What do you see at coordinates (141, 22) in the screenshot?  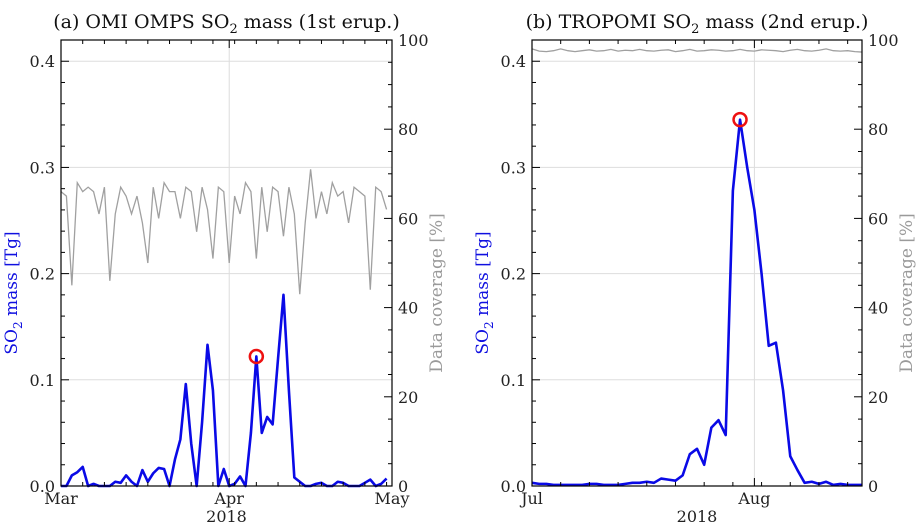 I see `chart-title-main: (a) OMI OMPS SO` at bounding box center [141, 22].